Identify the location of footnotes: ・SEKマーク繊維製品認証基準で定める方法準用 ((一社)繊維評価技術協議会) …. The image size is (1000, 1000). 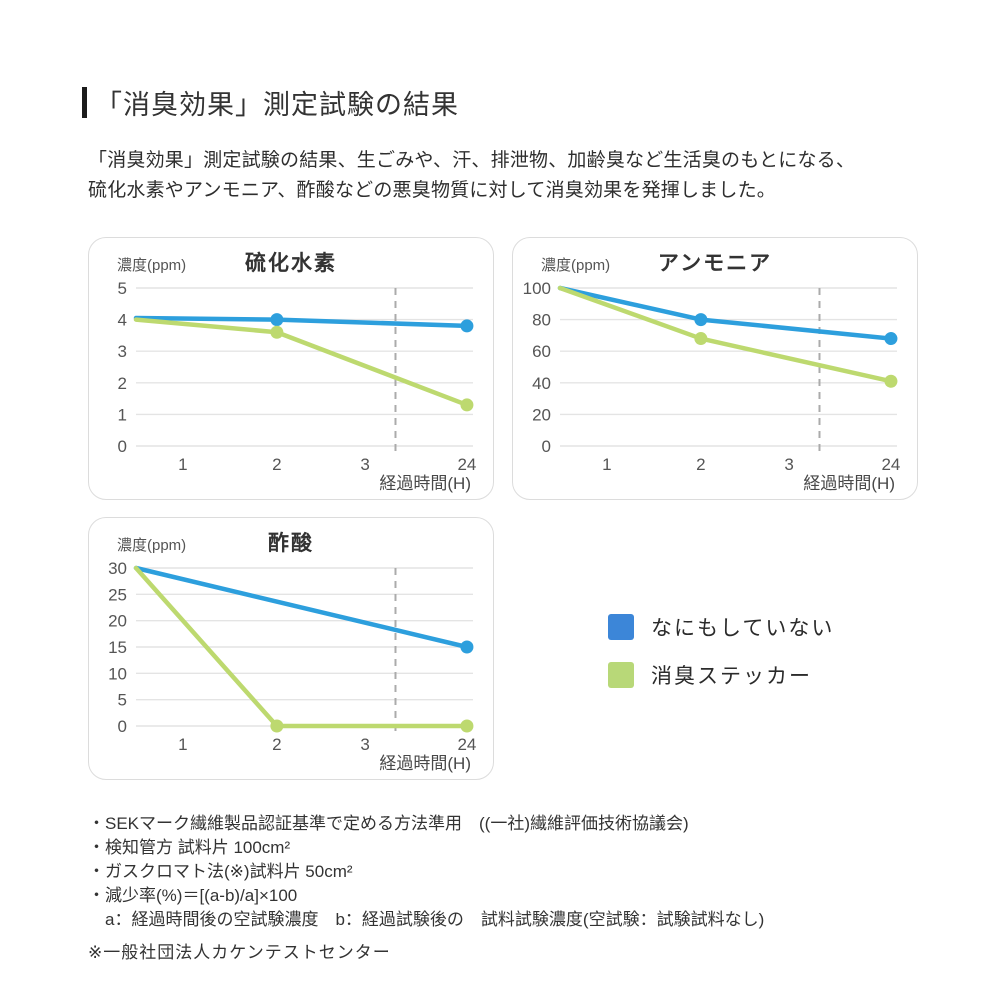
(426, 872).